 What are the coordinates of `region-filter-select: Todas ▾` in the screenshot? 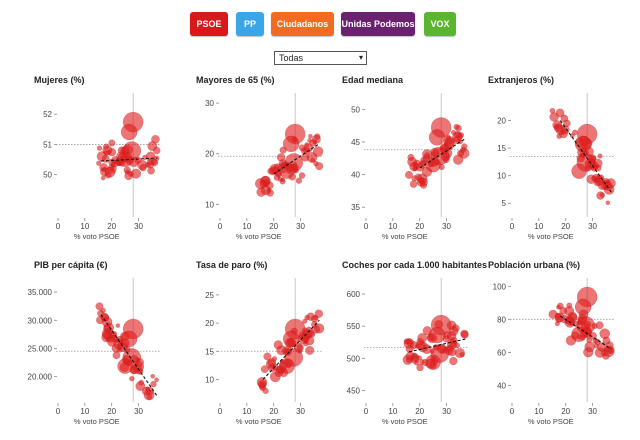 It's located at (320, 58).